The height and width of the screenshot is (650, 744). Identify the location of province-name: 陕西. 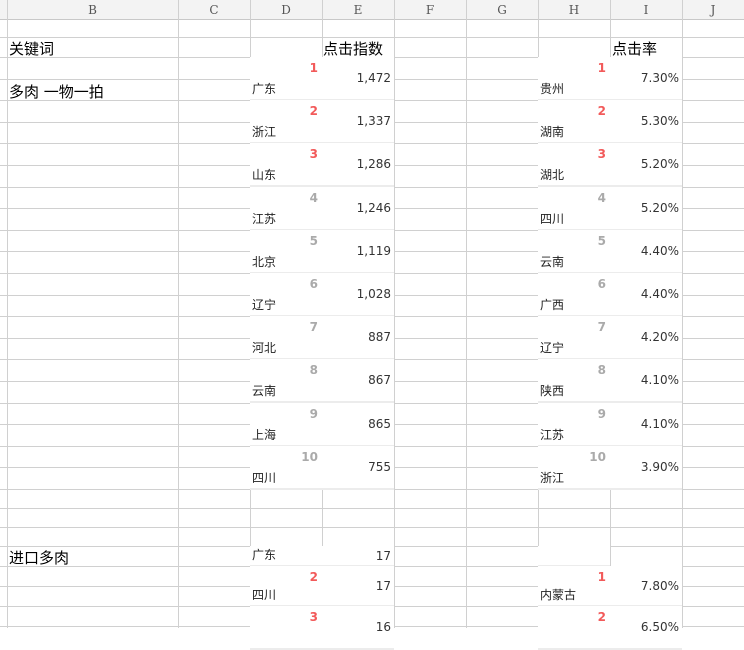
(552, 391).